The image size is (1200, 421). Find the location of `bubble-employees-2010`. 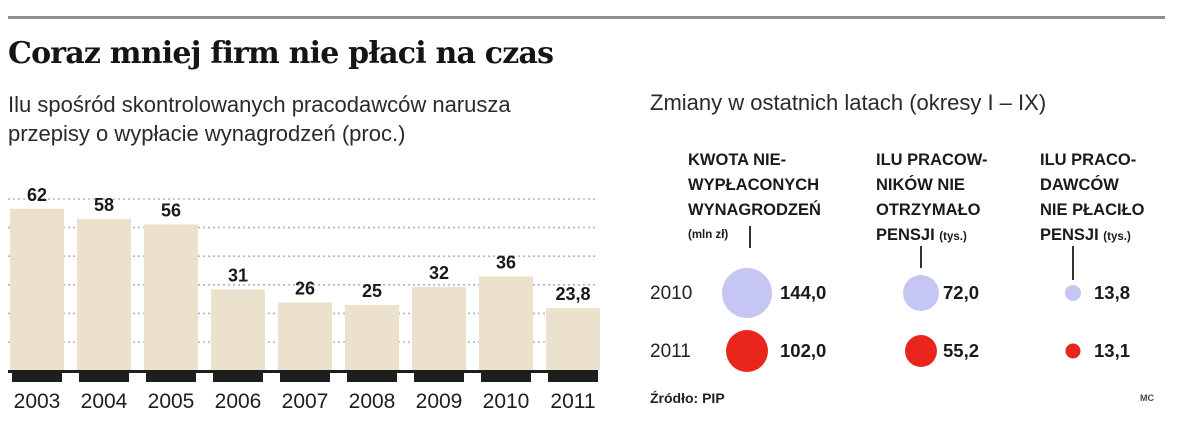

bubble-employees-2010 is located at coordinates (921, 293).